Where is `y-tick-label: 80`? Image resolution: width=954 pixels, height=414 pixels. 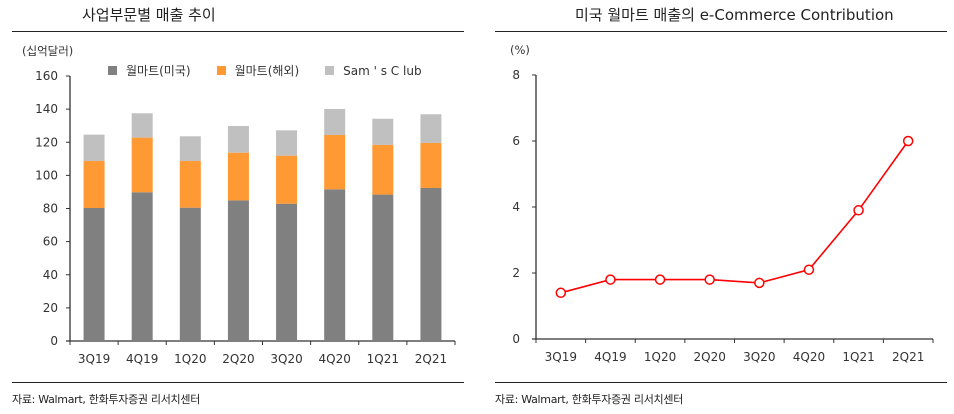 y-tick-label: 80 is located at coordinates (50, 209).